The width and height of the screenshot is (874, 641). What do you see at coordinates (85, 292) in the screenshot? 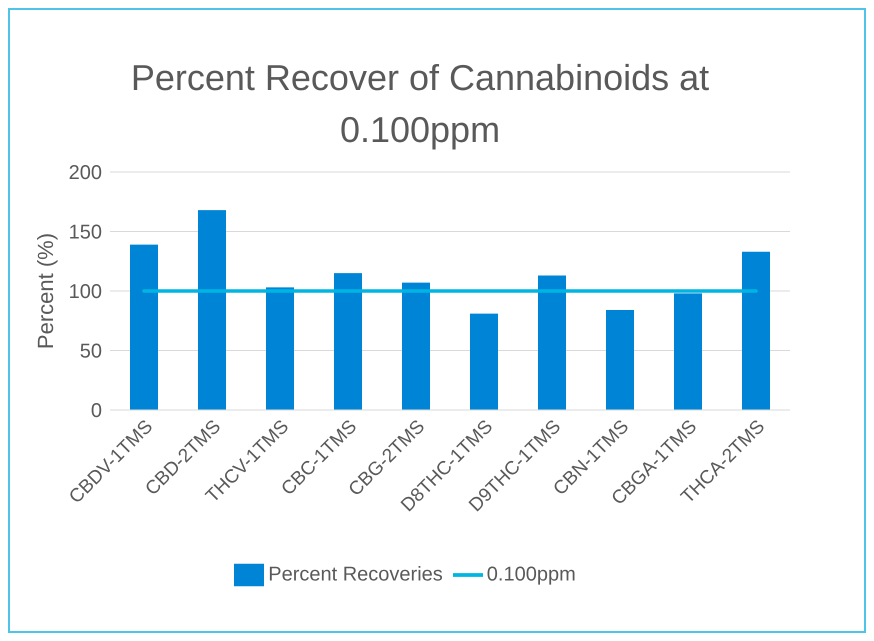
I see `y-tick-label: 100` at bounding box center [85, 292].